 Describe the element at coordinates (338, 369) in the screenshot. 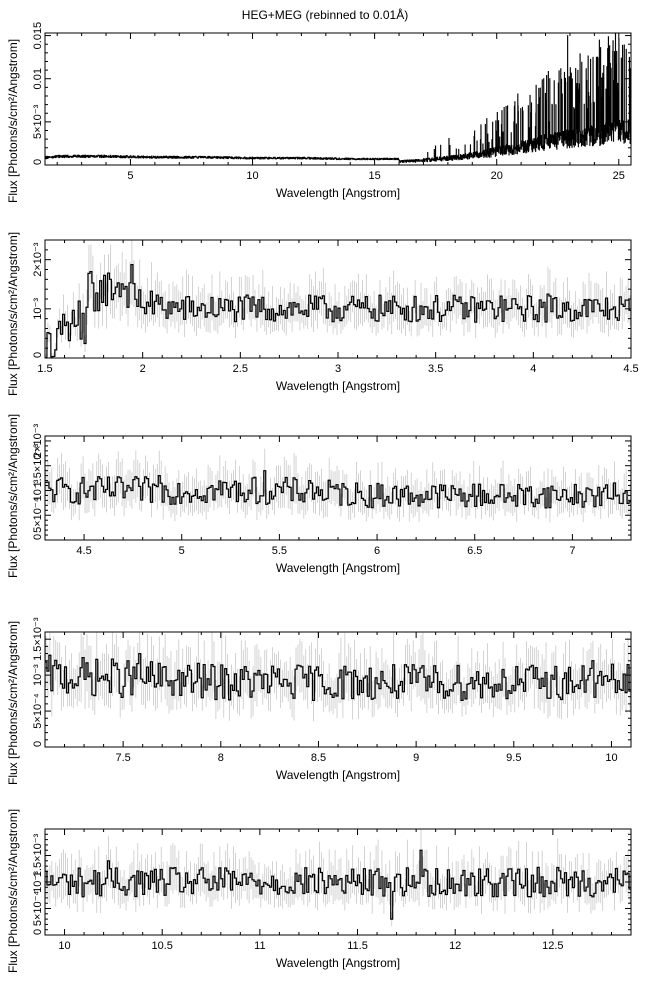

I see `x-tick-label: 3` at that location.